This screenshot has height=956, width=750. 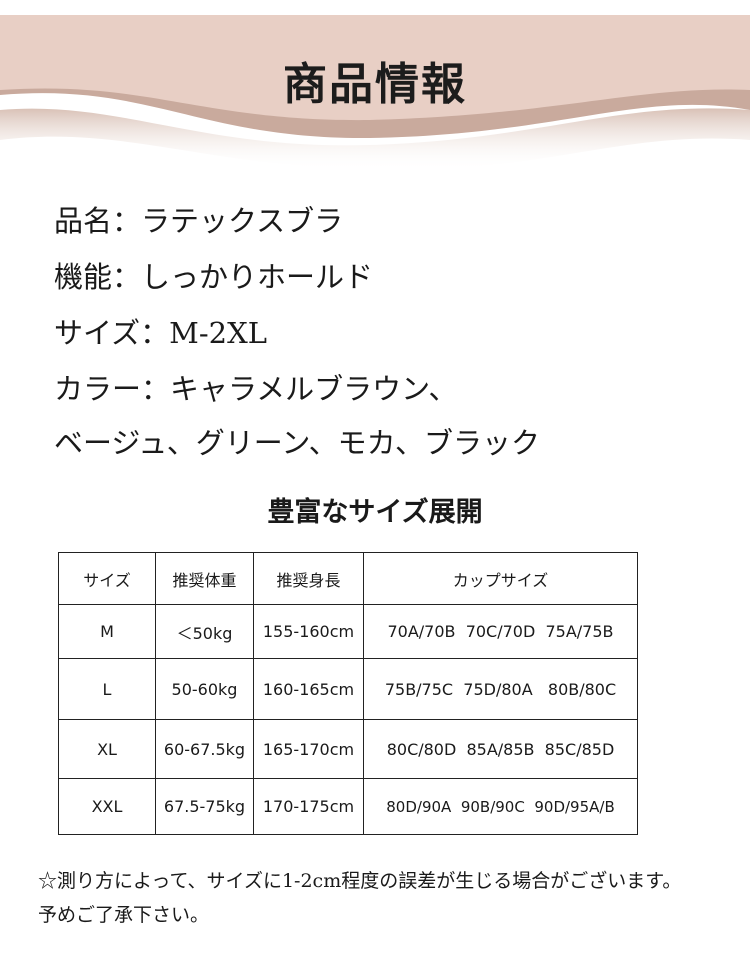 I want to click on cell: 70A/70B 70C/70D 75A/75B, so click(x=500, y=631).